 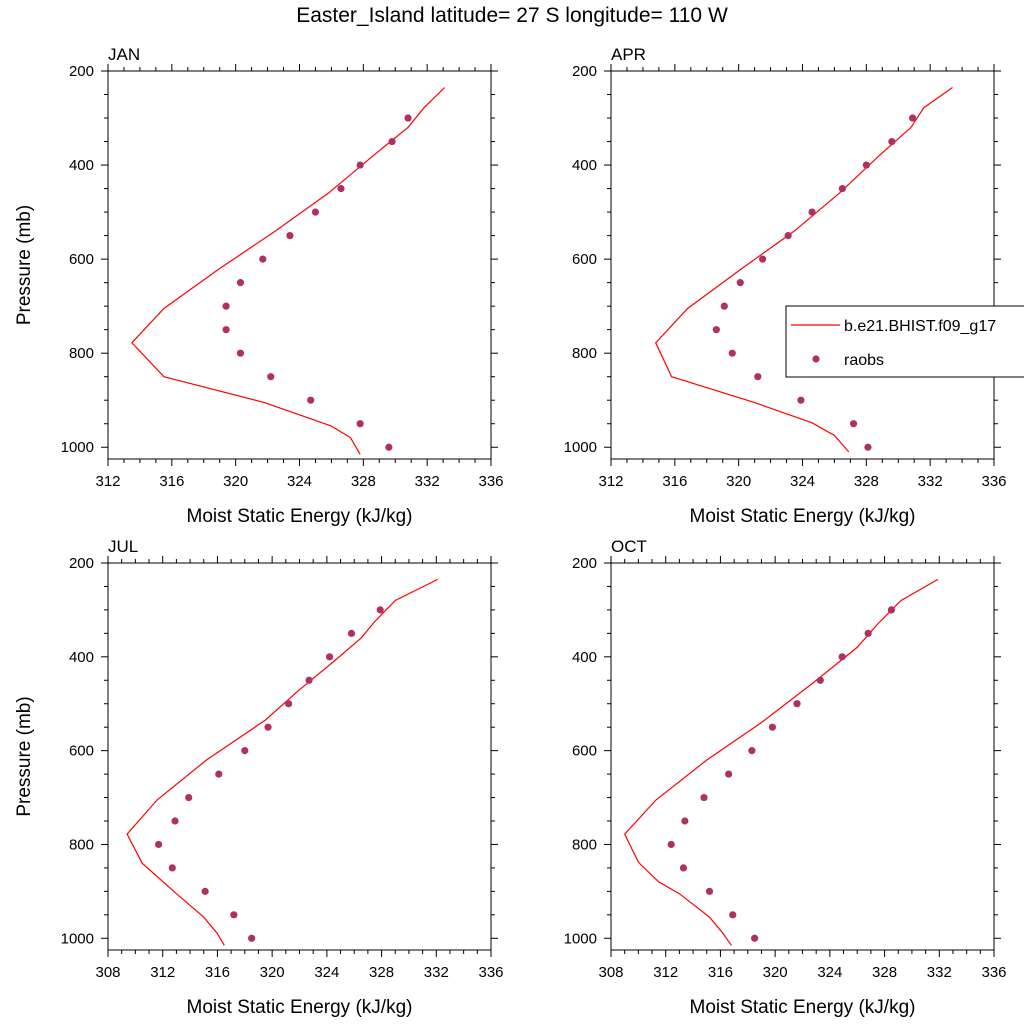 I want to click on panel-title: APR, so click(x=628, y=54).